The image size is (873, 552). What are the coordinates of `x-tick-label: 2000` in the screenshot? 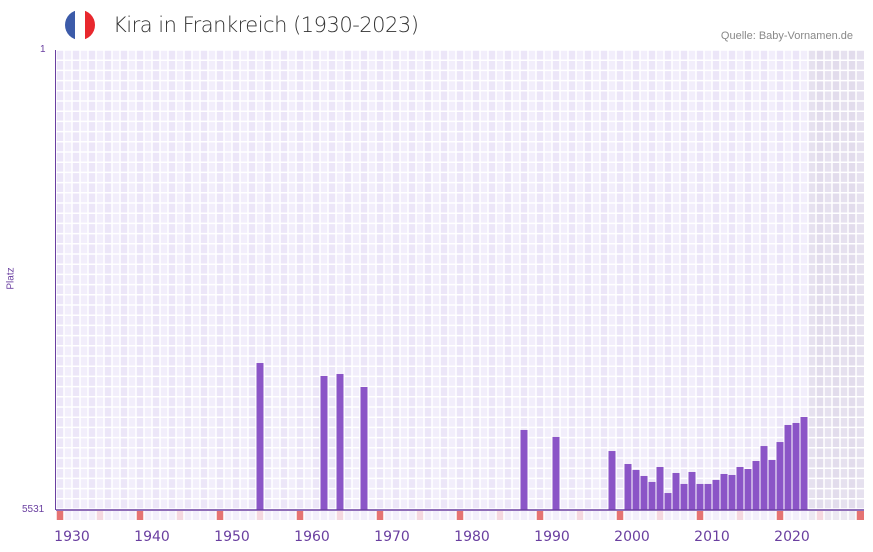 It's located at (632, 537).